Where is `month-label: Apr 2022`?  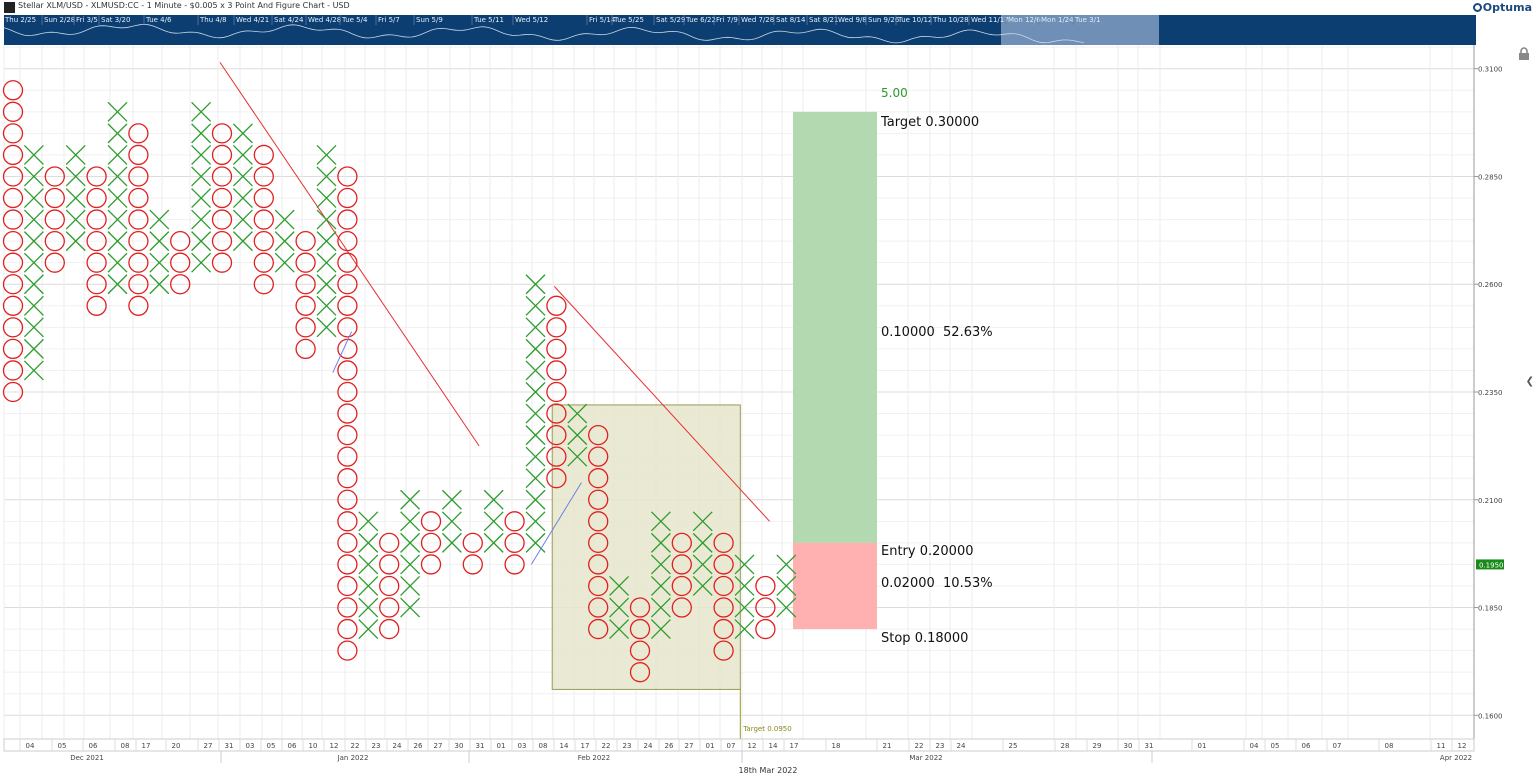
month-label: Apr 2022 is located at coordinates (1456, 758).